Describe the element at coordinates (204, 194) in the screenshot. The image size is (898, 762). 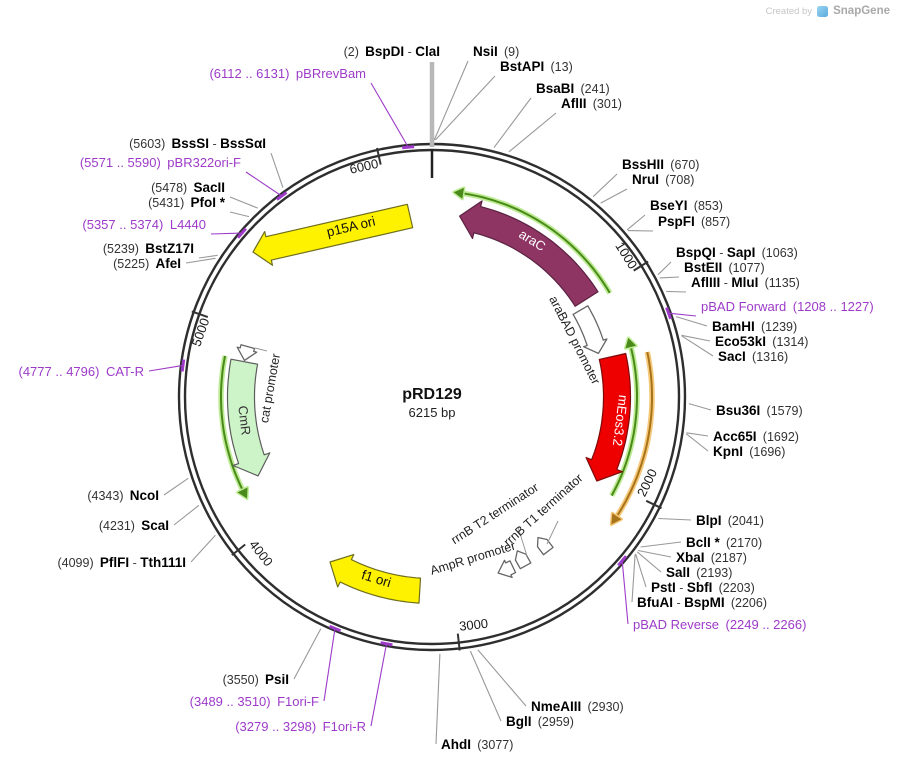
I see `site-label-SacII: (5478) SacII` at that location.